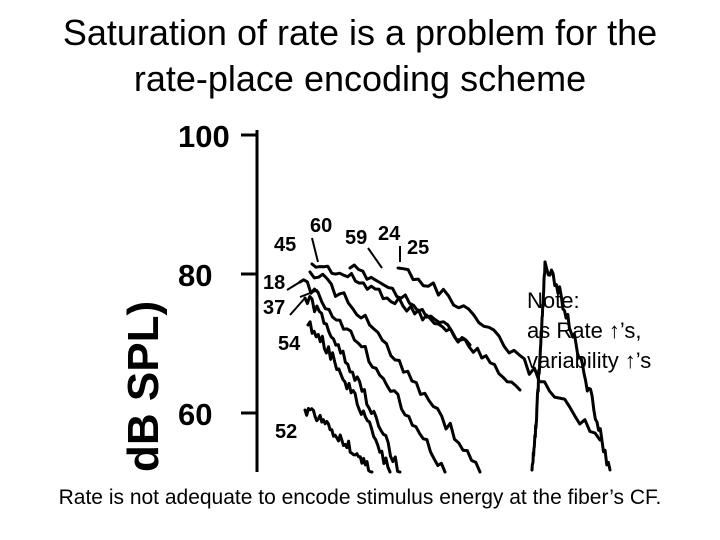  I want to click on title-line-1: Saturation of rate is a problem for the, so click(360, 32).